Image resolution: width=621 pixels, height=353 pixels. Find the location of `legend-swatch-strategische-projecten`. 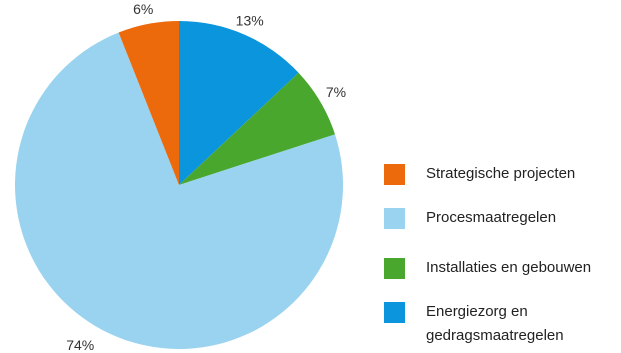

legend-swatch-strategische-projecten is located at coordinates (394, 174).